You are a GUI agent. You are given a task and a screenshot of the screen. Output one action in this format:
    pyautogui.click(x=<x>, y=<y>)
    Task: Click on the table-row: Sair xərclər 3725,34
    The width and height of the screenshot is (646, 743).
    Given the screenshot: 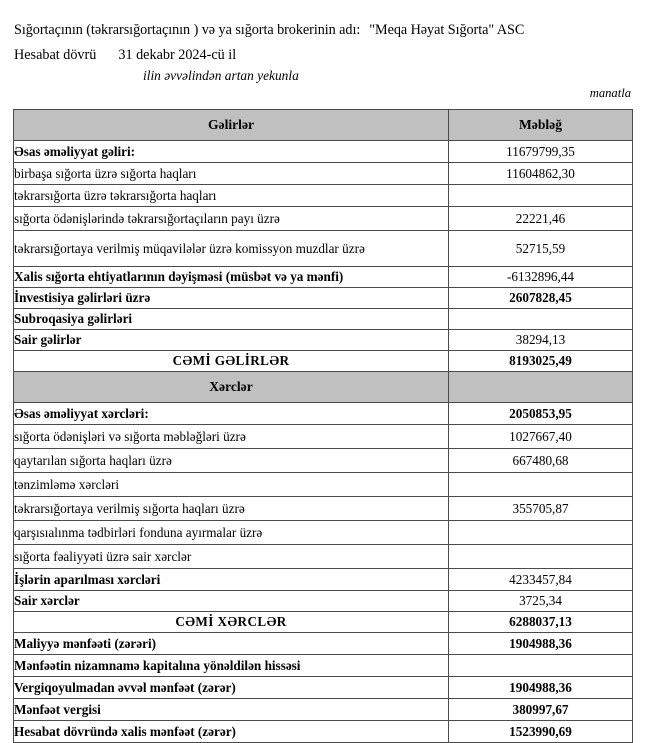 What is the action you would take?
    pyautogui.click(x=323, y=601)
    